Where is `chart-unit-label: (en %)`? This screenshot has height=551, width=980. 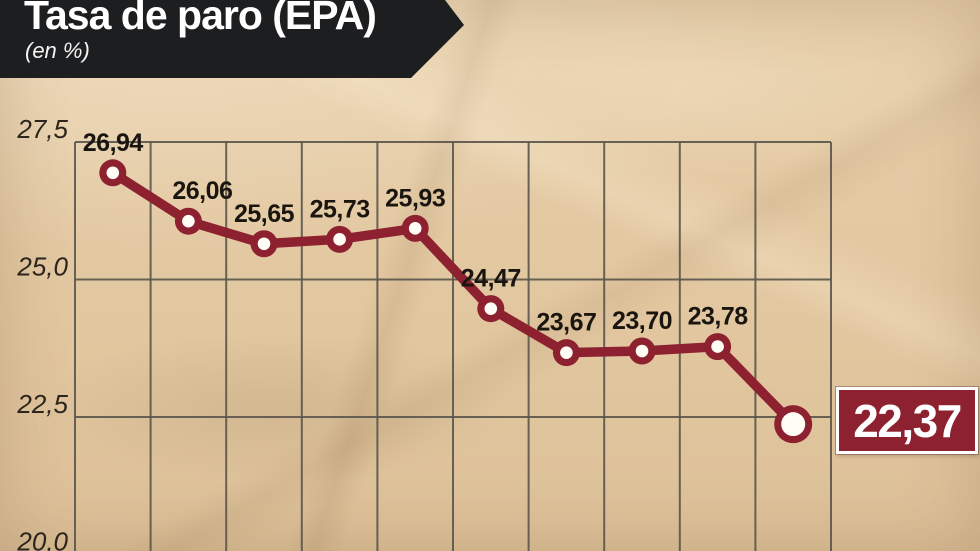 chart-unit-label: (en %) is located at coordinates (57, 50).